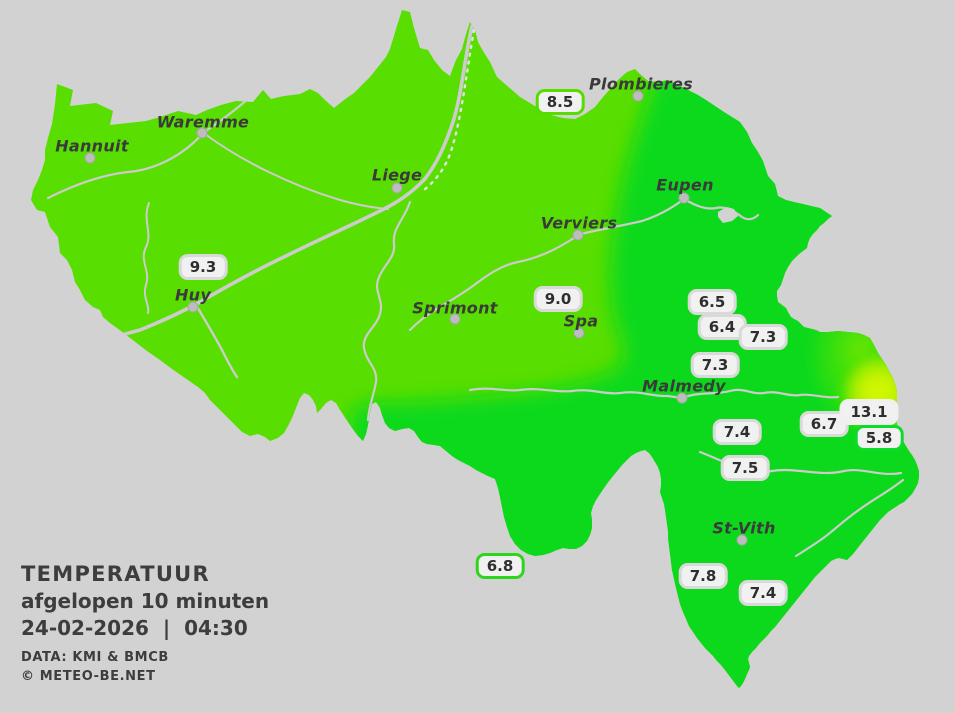 This screenshot has height=713, width=955. Describe the element at coordinates (558, 299) in the screenshot. I see `temperature-badge-9-0: 9.0` at that location.